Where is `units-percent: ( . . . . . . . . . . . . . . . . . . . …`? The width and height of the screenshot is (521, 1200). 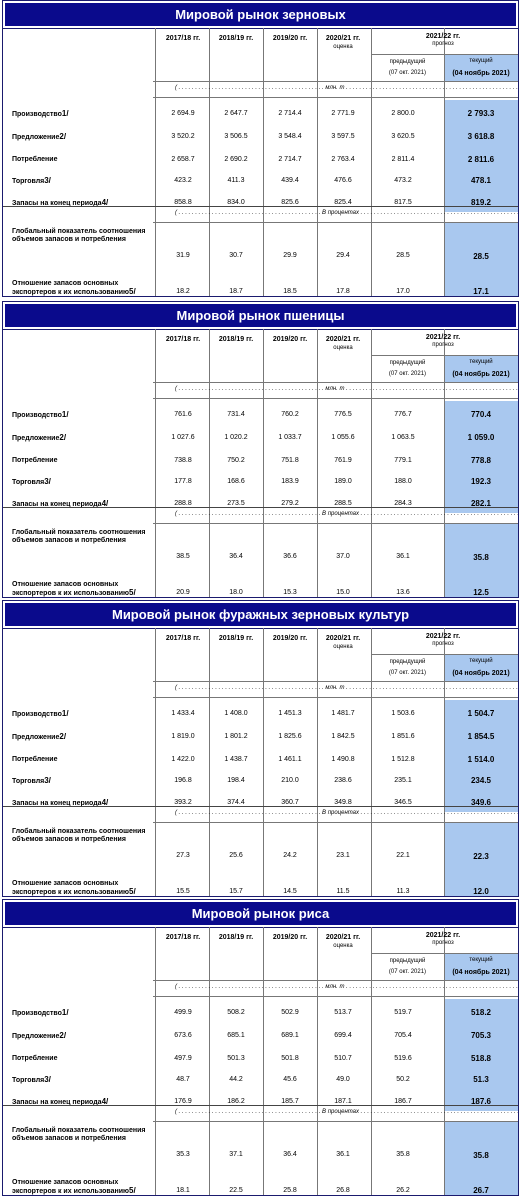 units-percent: ( . . . . . . . . . . . . . . . . . . . … is located at coordinates (347, 813).